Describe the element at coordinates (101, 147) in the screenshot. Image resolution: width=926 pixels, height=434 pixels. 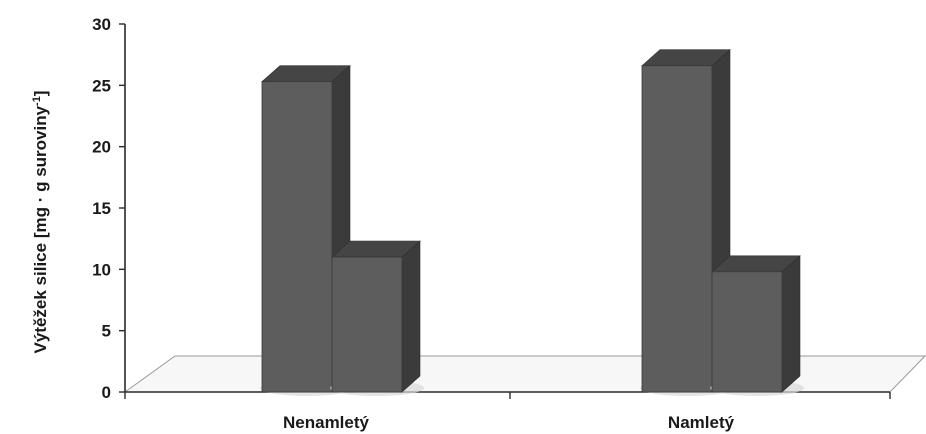
I see `y-tick-label: 20` at that location.